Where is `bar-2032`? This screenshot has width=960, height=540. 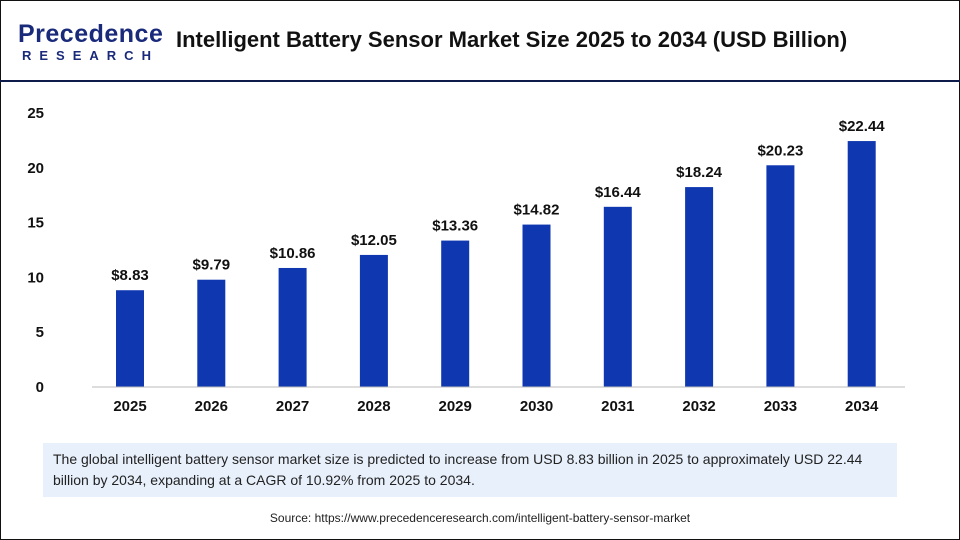 bar-2032 is located at coordinates (699, 287).